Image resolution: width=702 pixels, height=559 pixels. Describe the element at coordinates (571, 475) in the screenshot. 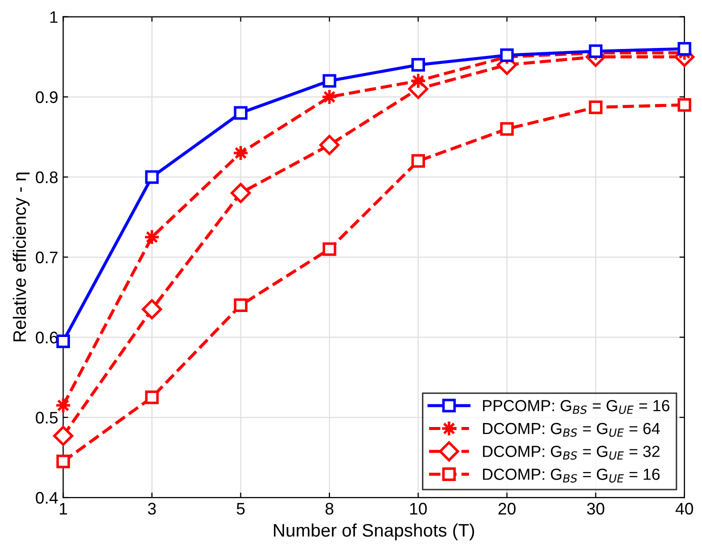

I see `legend-label: DCOMP: G$_{BS}$ = G$_{UE}$ = 16` at that location.